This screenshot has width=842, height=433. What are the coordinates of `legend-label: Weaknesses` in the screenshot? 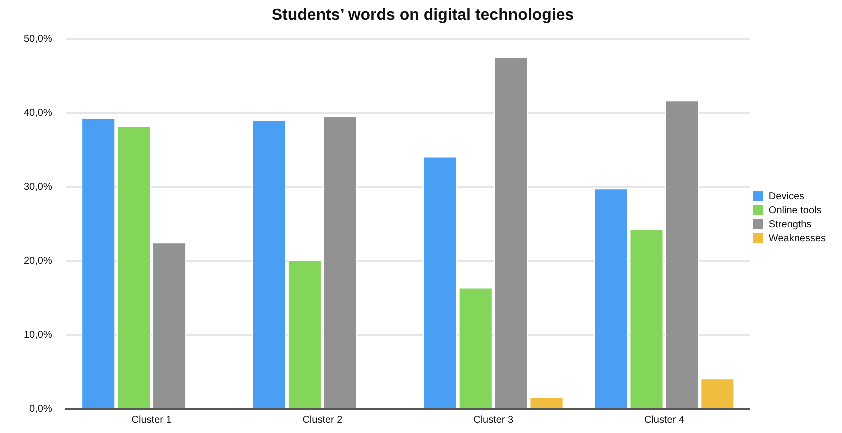 It's located at (797, 238).